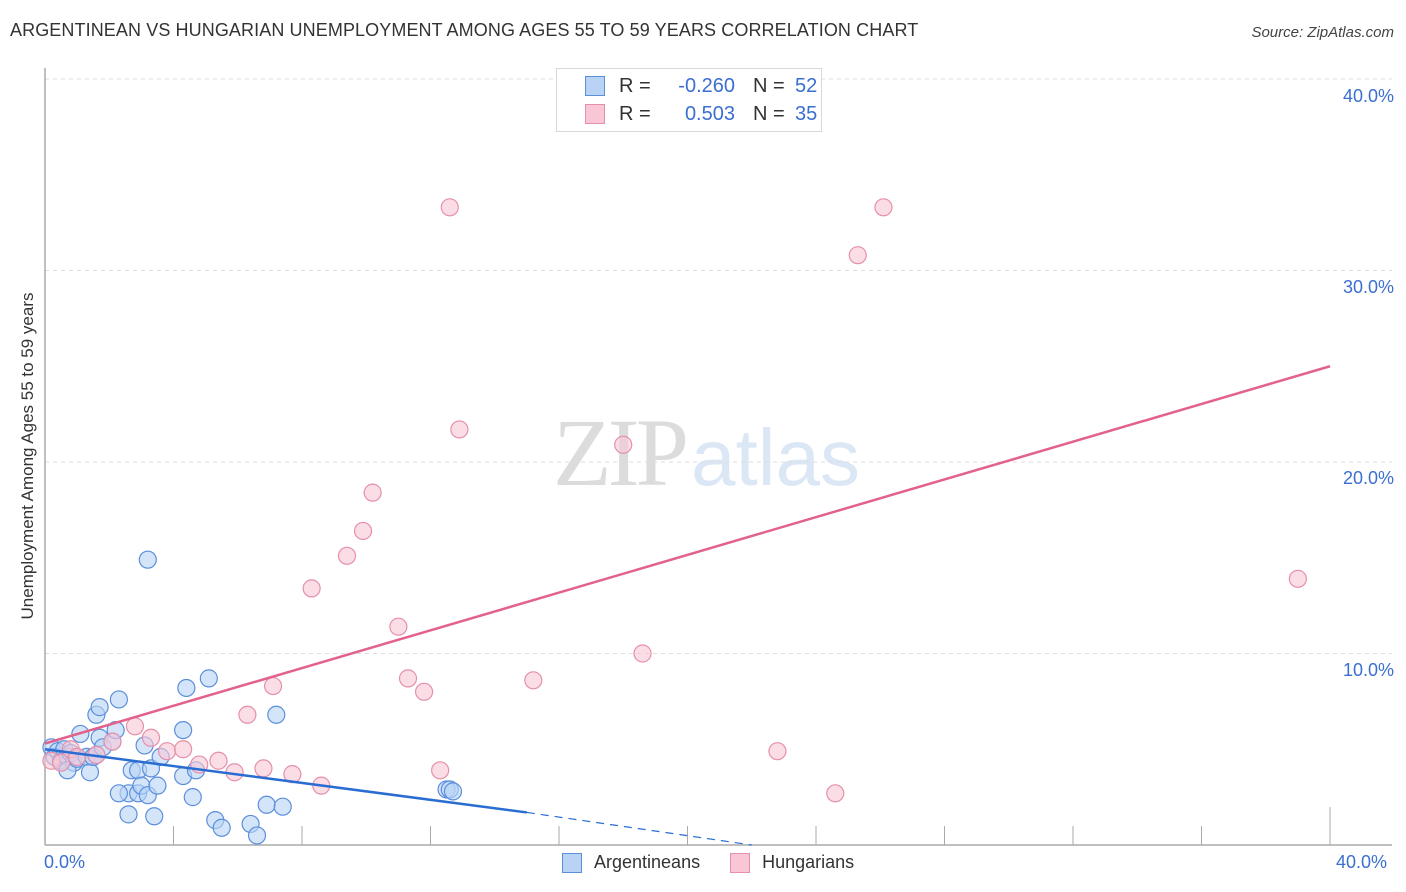 This screenshot has height=892, width=1406. What do you see at coordinates (286, 781) in the screenshot?
I see `argentineans-trend-line` at bounding box center [286, 781].